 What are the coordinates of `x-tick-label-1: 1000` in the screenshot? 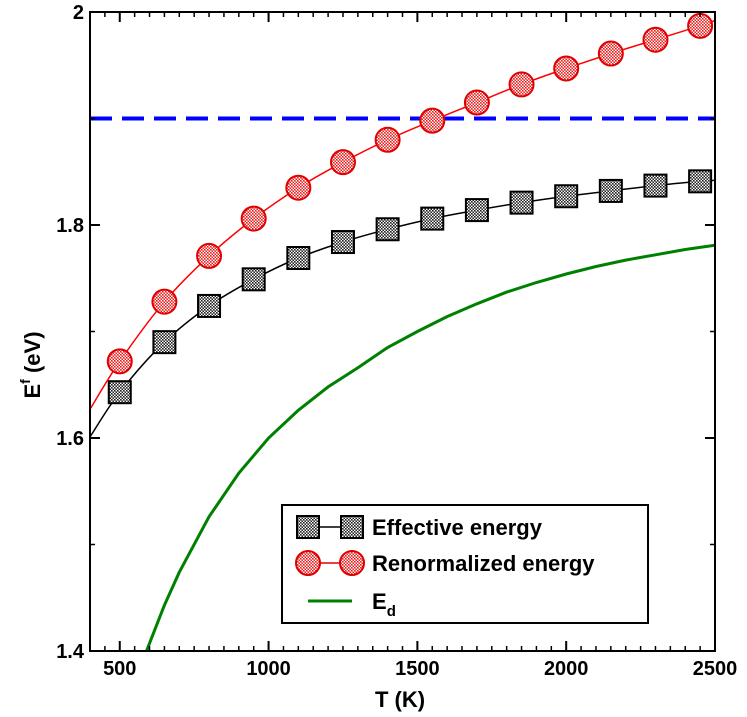 It's located at (268, 669).